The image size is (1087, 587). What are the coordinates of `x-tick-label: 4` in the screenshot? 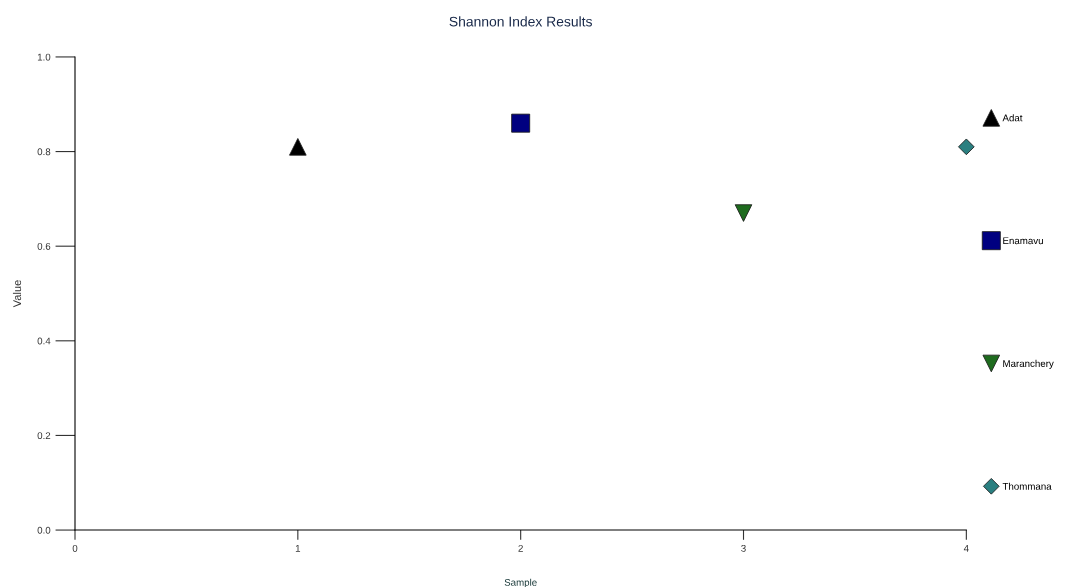 It's located at (966, 548).